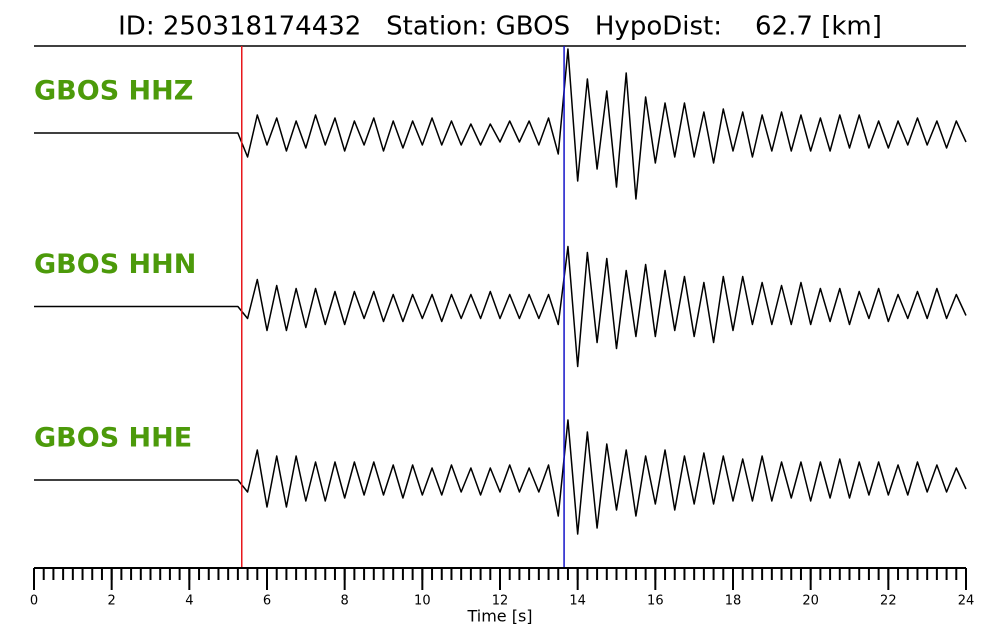  I want to click on x-tick-label: 20, so click(810, 601).